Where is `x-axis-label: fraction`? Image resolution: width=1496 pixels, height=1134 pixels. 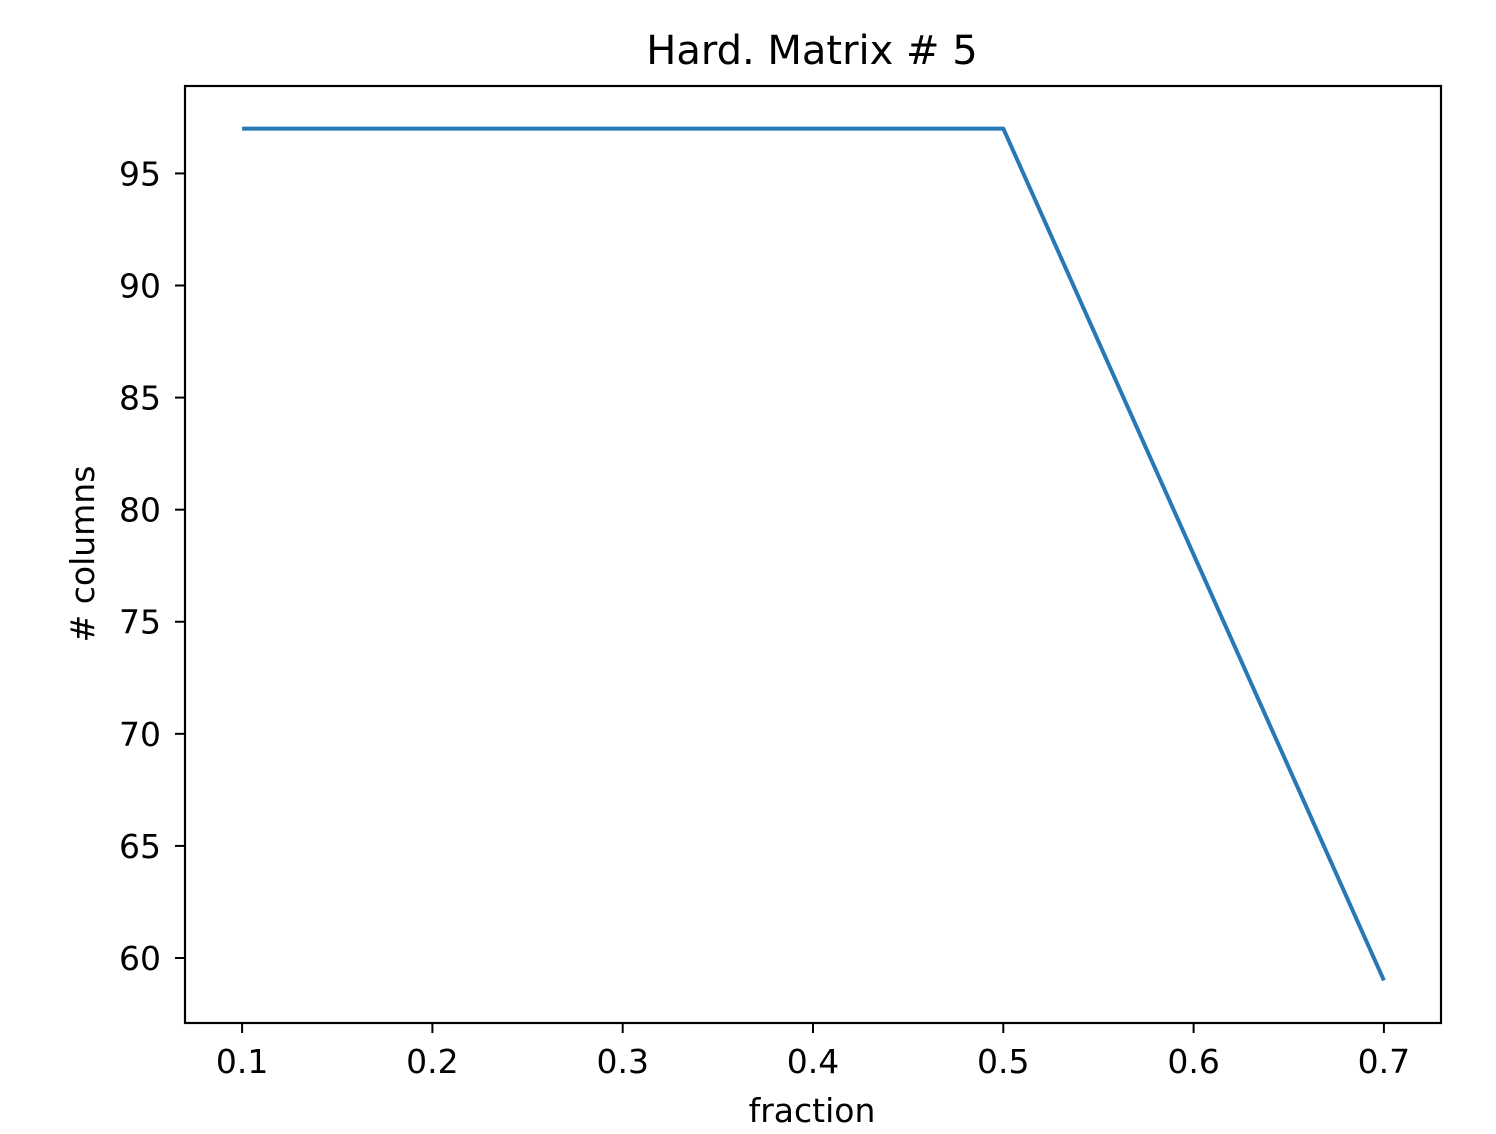
x-axis-label: fraction is located at coordinates (812, 1110).